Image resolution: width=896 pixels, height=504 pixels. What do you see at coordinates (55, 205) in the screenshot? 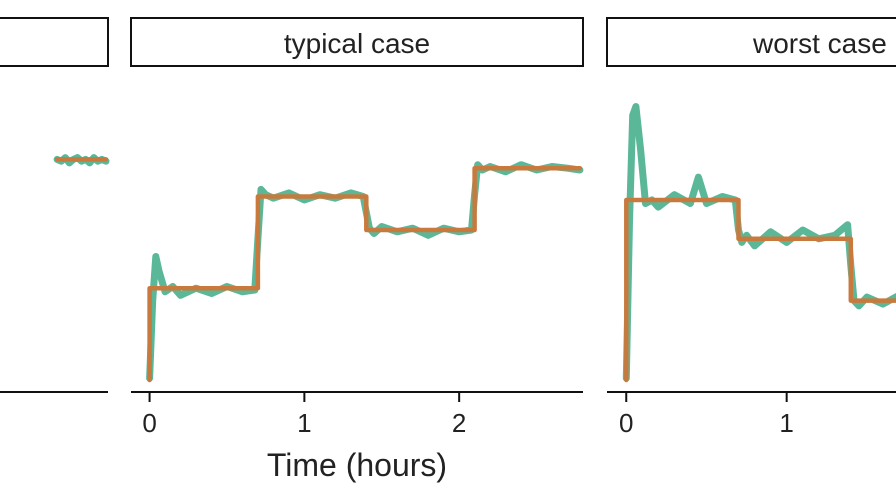
I see `panel-left-partial` at bounding box center [55, 205].